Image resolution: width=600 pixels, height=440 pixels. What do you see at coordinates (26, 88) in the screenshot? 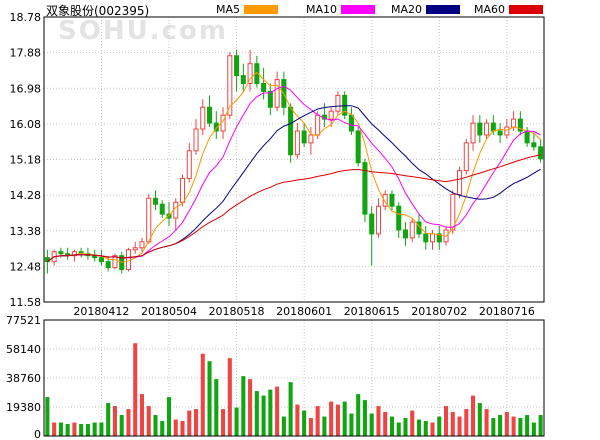
I see `price-tick-label: 16.98` at bounding box center [26, 88].